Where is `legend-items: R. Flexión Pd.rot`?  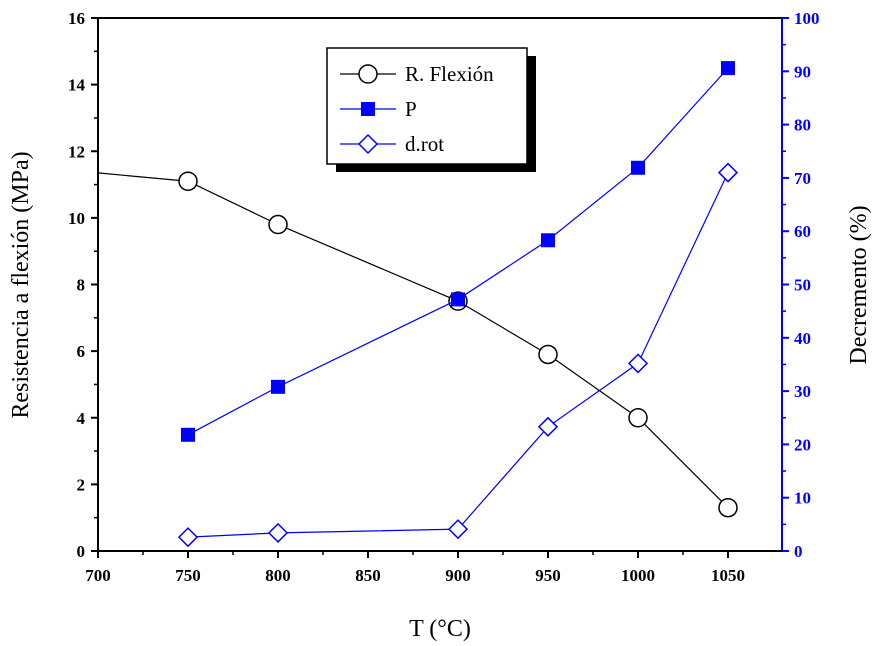 legend-items: R. Flexión Pd.rot is located at coordinates (417, 109).